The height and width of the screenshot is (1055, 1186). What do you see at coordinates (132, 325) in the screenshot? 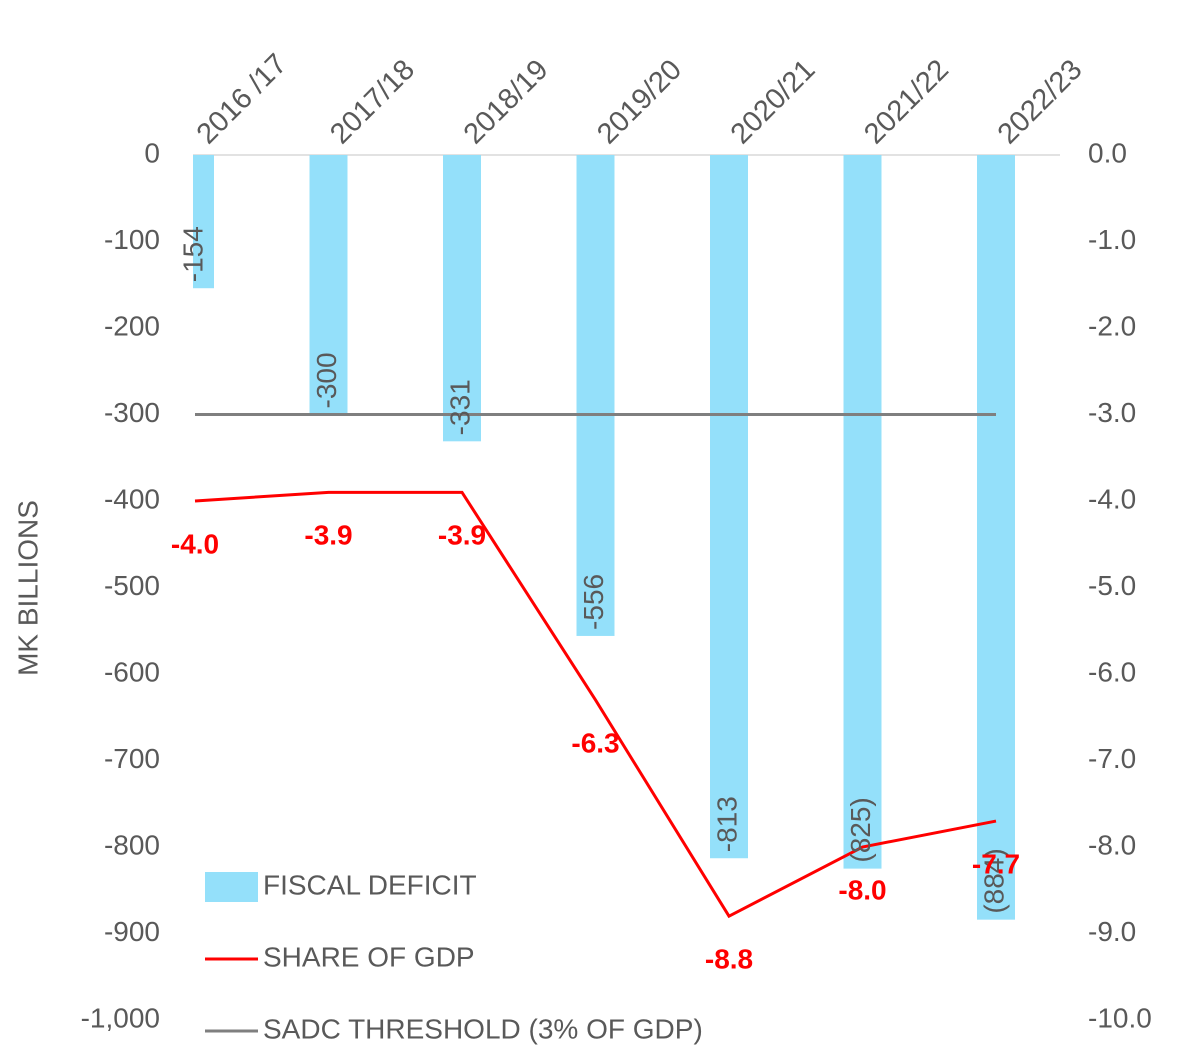
I see `y-tick-label: -200` at bounding box center [132, 325].